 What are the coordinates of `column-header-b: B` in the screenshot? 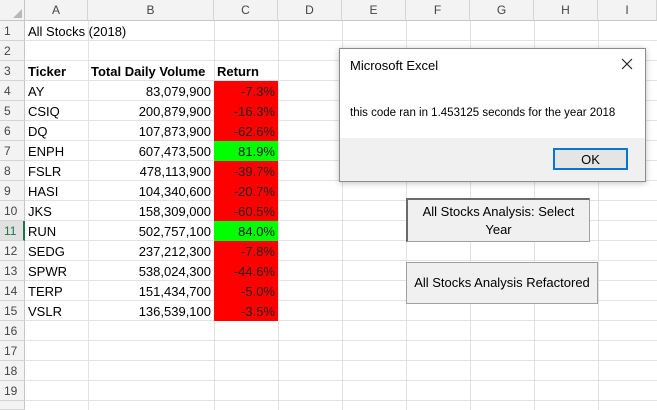 It's located at (151, 10).